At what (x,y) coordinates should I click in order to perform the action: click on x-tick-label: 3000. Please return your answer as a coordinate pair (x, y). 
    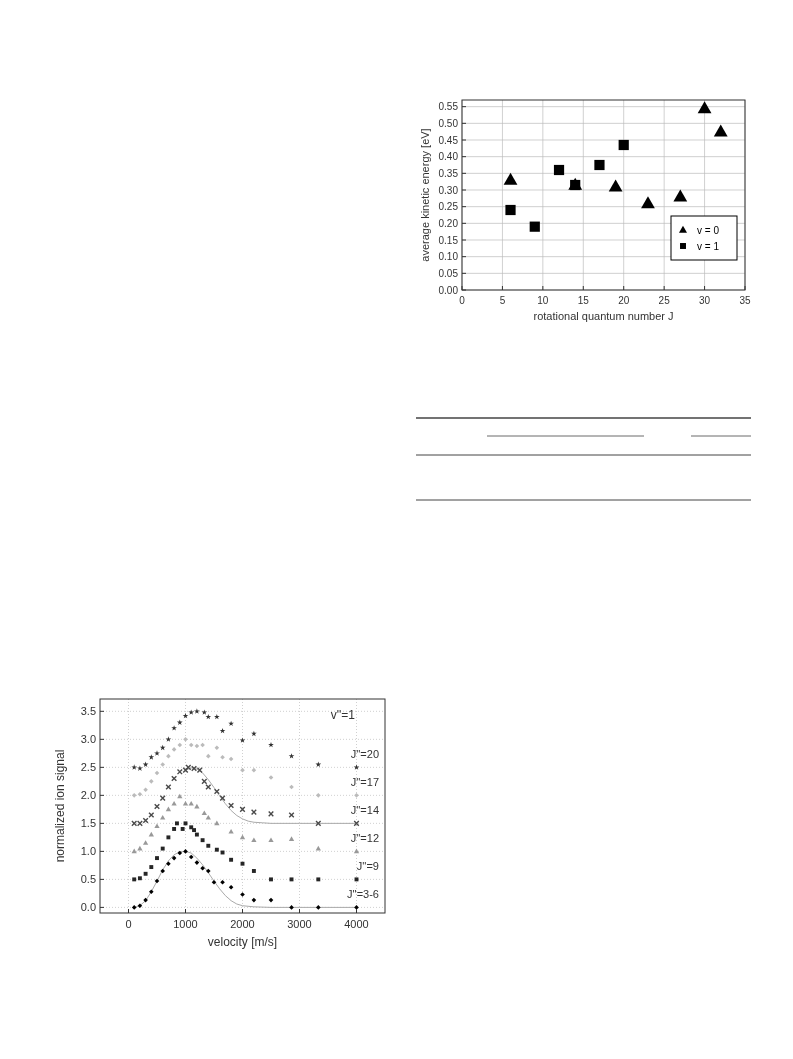
    Looking at the image, I should click on (299, 924).